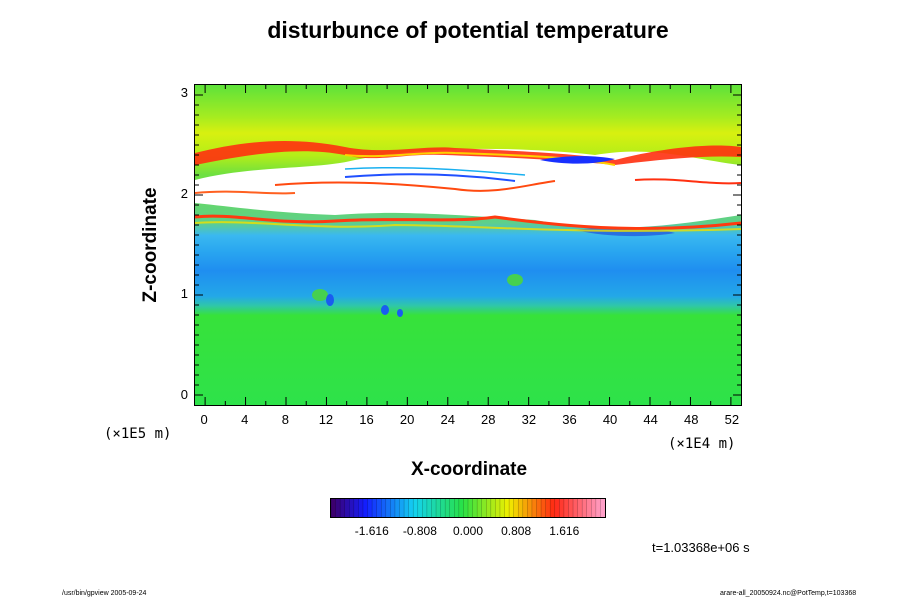 The width and height of the screenshot is (900, 600). What do you see at coordinates (447, 419) in the screenshot?
I see `x-tick-label: 24` at bounding box center [447, 419].